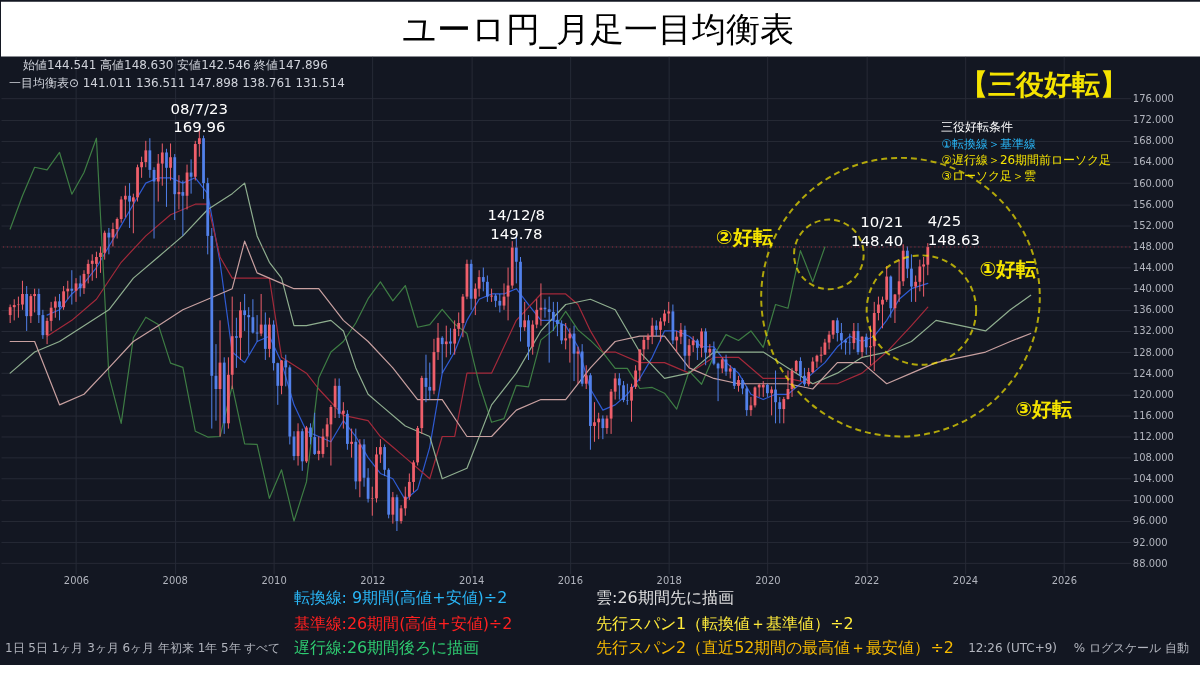 The image size is (1200, 675). What do you see at coordinates (775, 648) in the screenshot?
I see `text: 先行スパン2（直近52期間の最高値＋最安値）÷2` at bounding box center [775, 648].